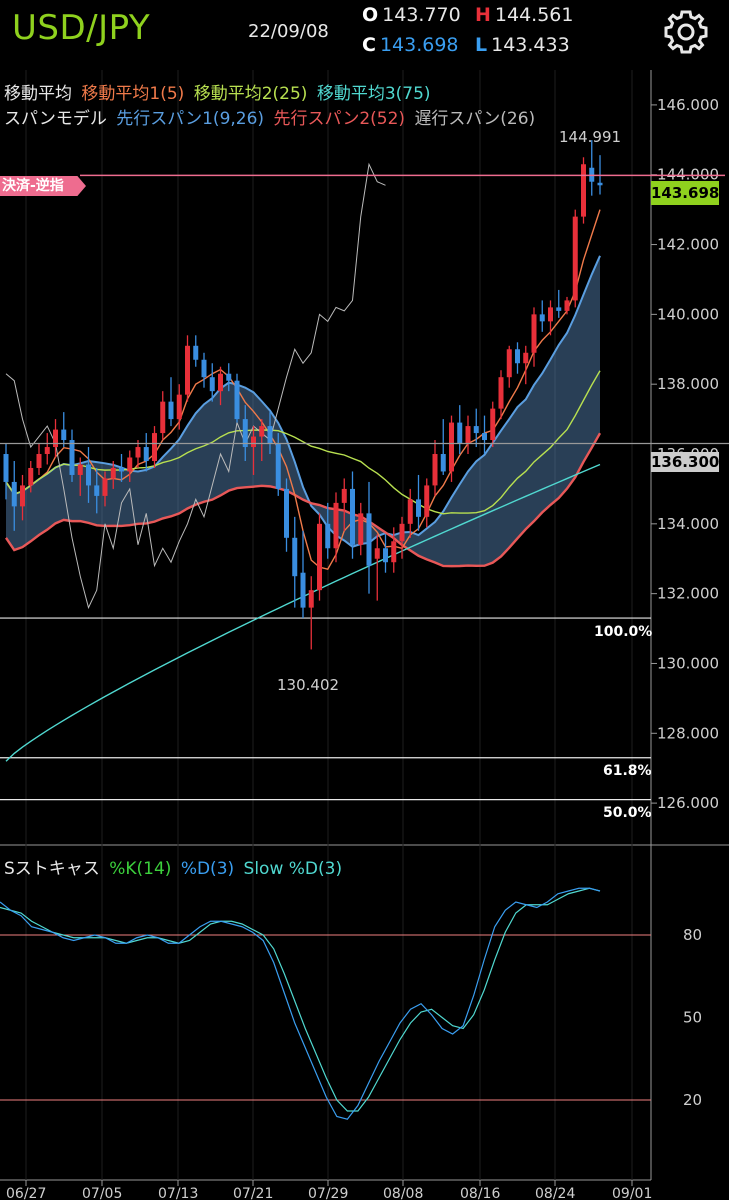  Describe the element at coordinates (133, 94) in the screenshot. I see `ma1-legend: 移動平均1(5)` at that location.